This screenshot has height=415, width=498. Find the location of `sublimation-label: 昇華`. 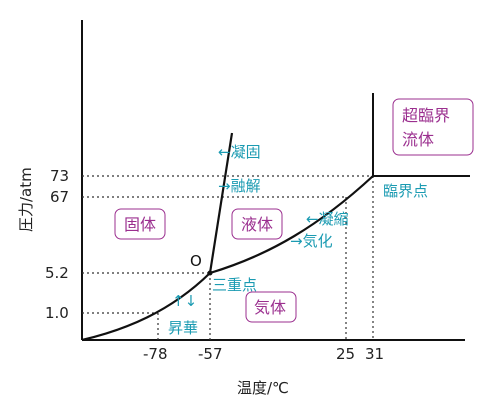

sublimation-label: 昇華 is located at coordinates (183, 328).